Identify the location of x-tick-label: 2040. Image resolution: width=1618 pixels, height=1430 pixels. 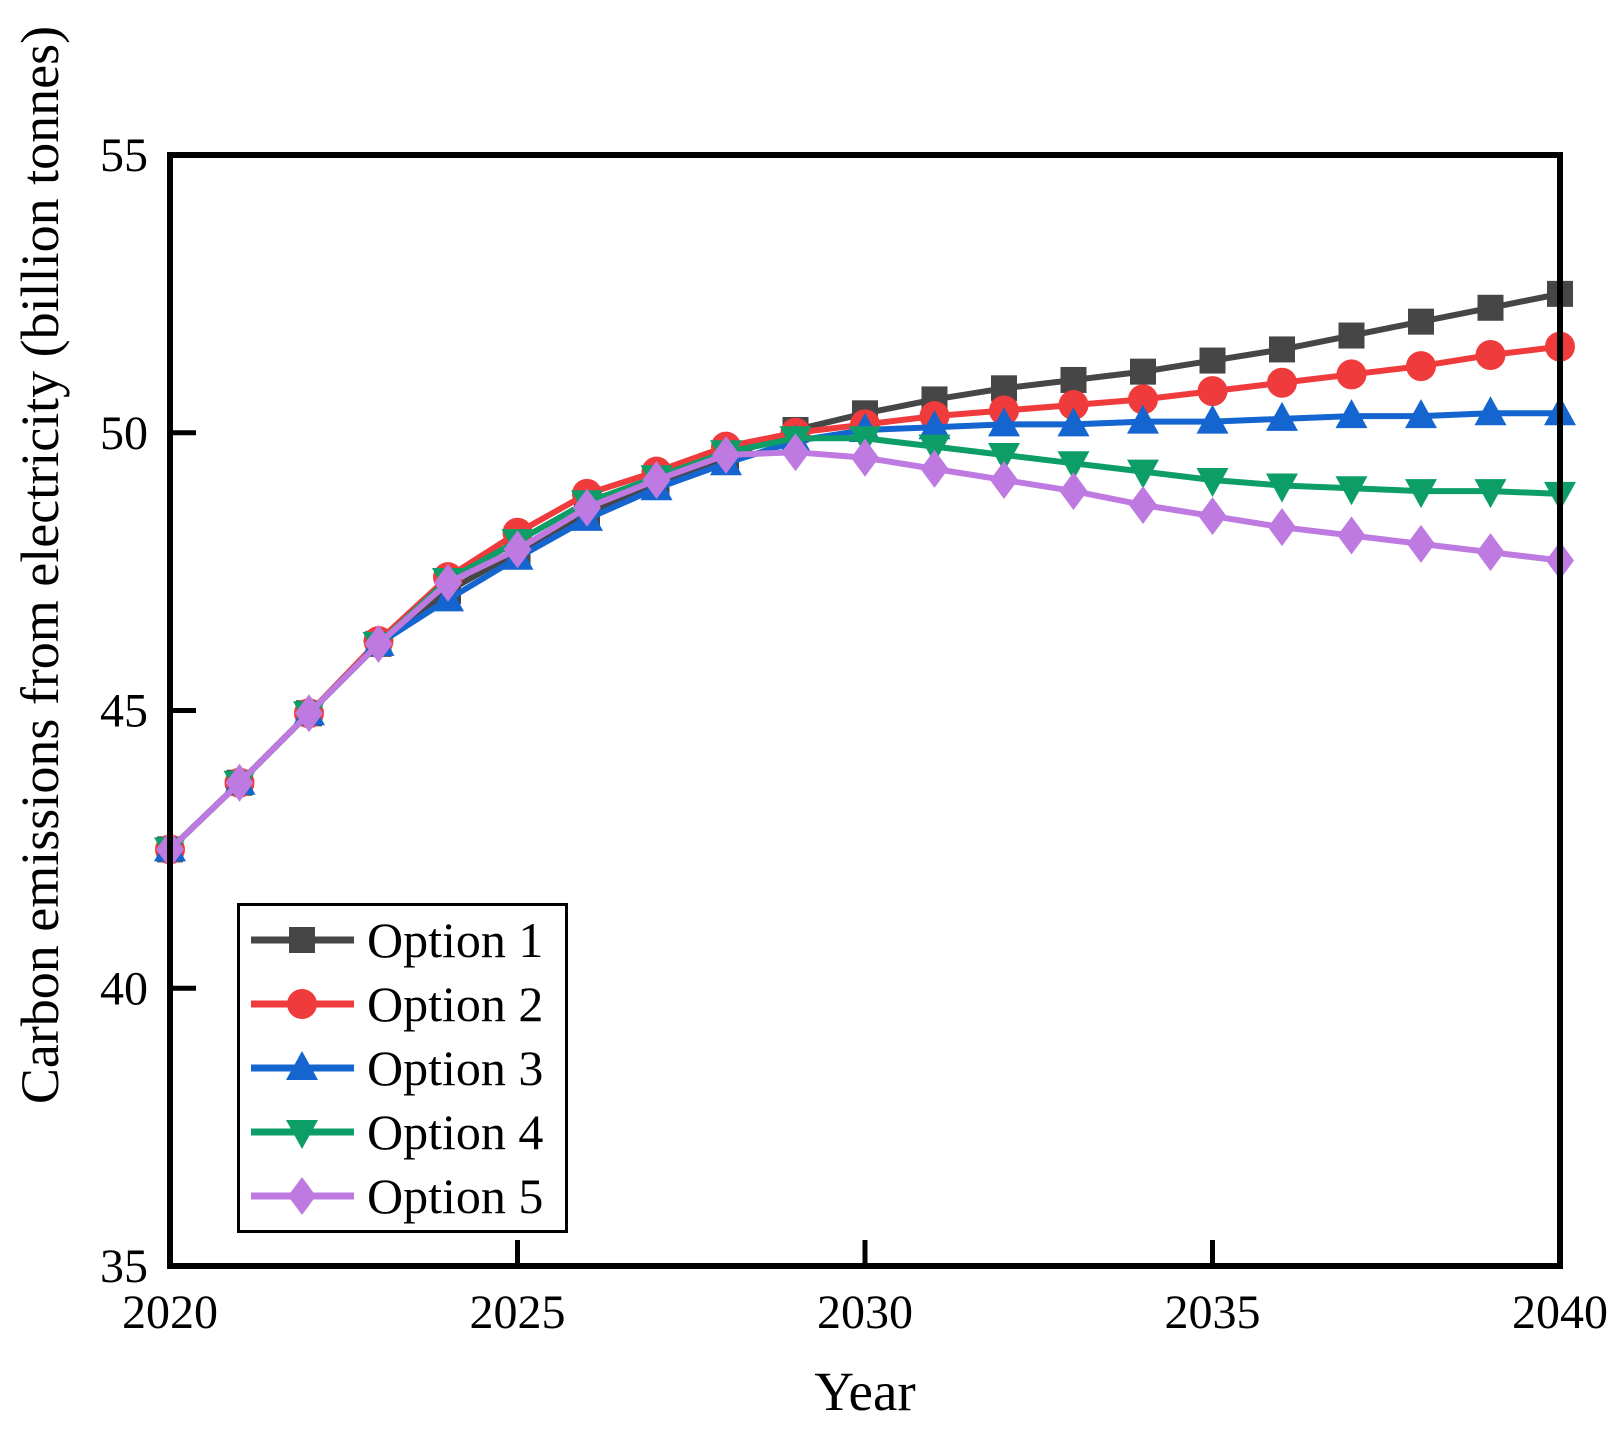
(1560, 1312).